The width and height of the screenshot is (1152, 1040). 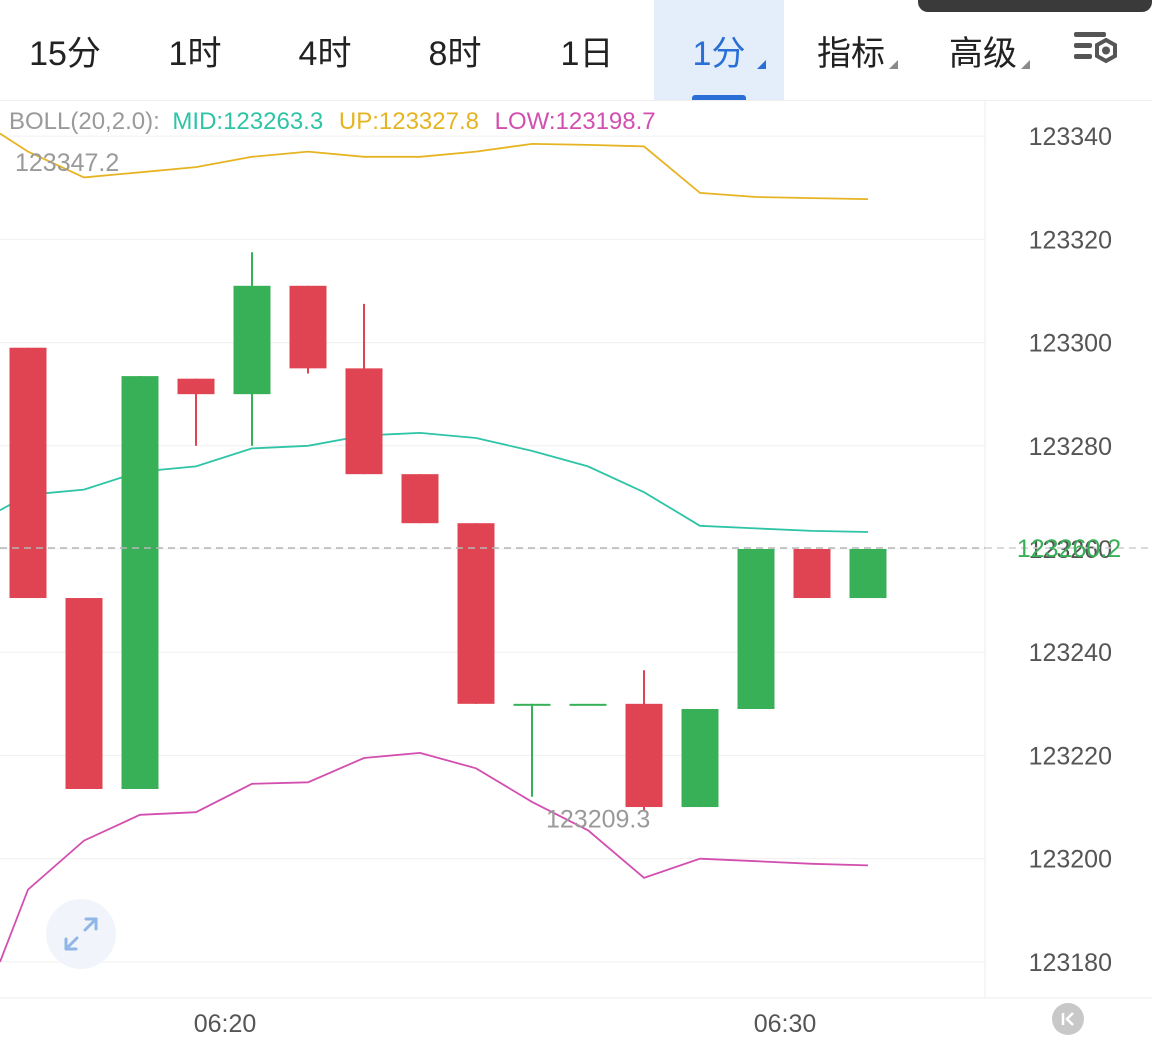 I want to click on tab-15m: 15分, so click(x=65, y=50).